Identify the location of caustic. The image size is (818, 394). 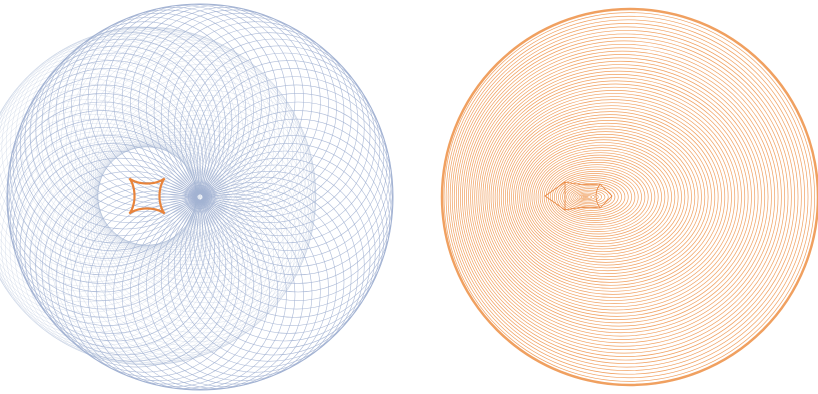
(578, 196).